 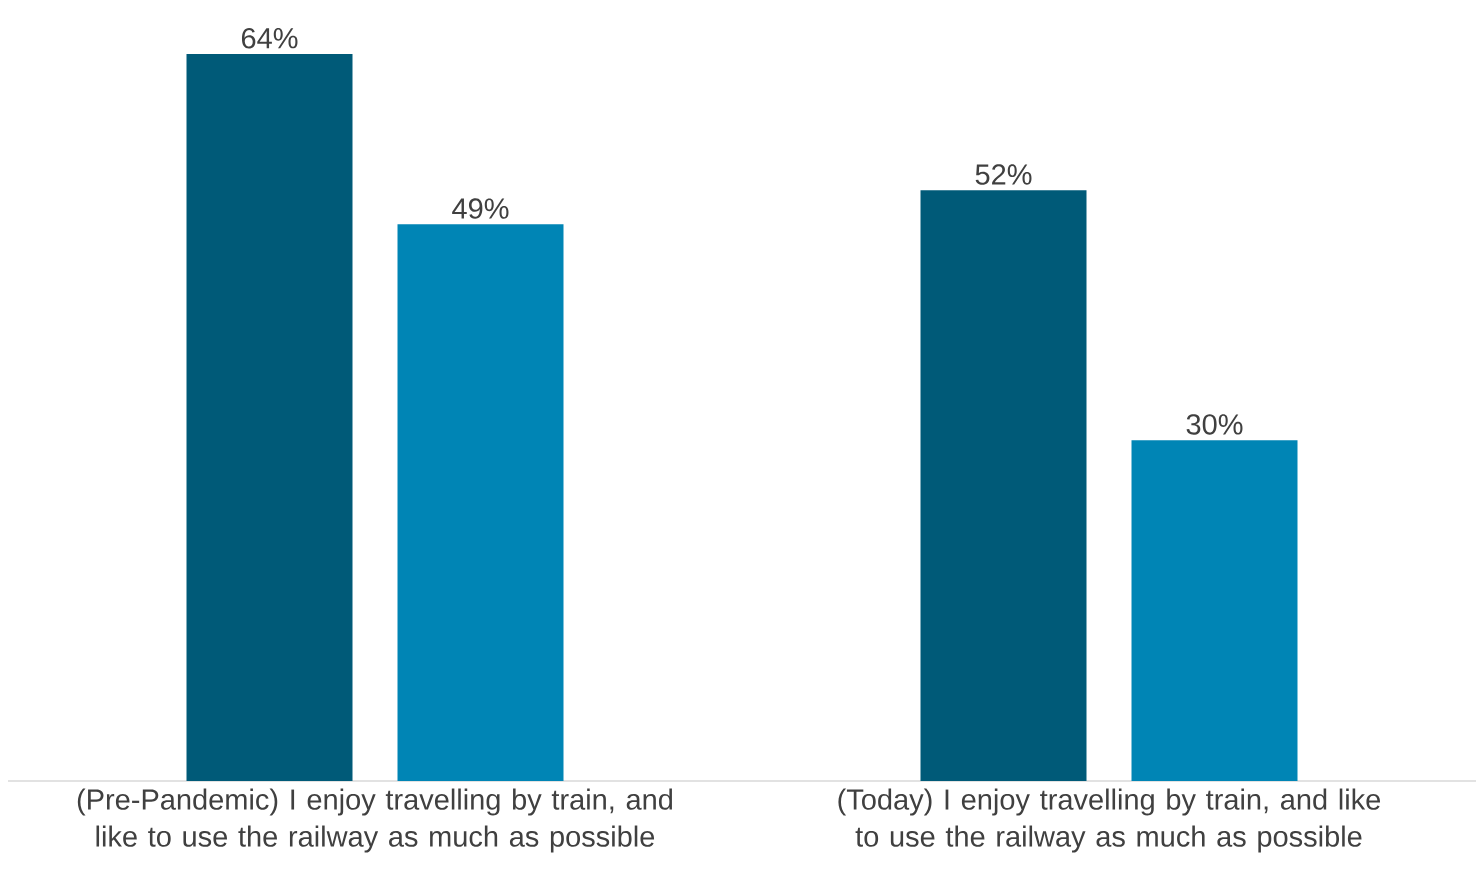 What do you see at coordinates (1214, 424) in the screenshot?
I see `data-label: 30%` at bounding box center [1214, 424].